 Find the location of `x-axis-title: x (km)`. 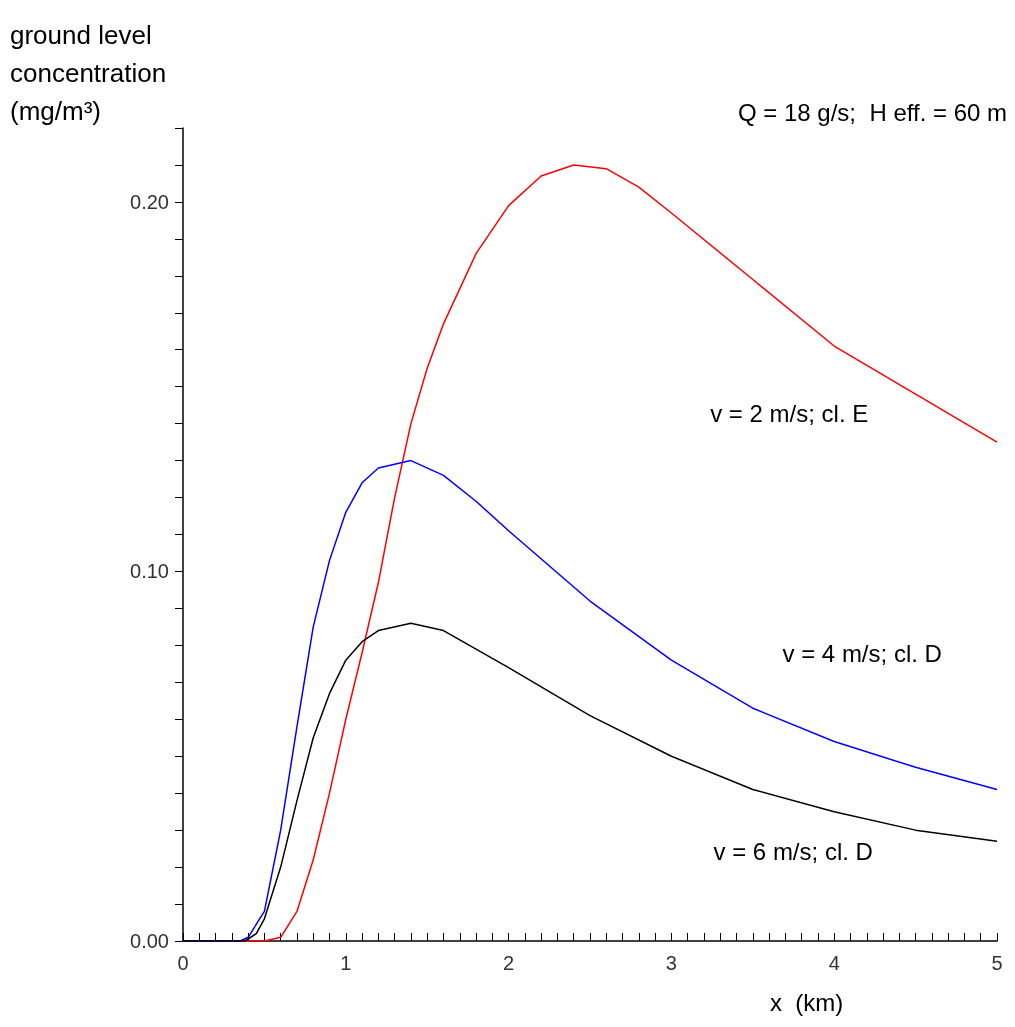

x-axis-title: x (km) is located at coordinates (807, 1002).